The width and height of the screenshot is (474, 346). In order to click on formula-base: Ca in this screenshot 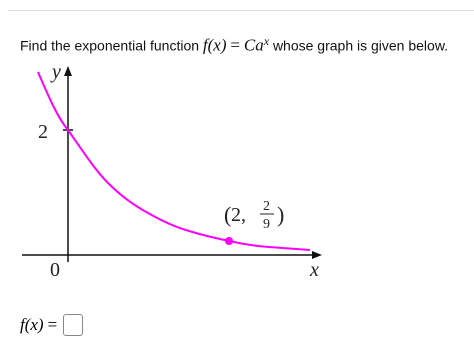, I will do `click(253, 45)`.